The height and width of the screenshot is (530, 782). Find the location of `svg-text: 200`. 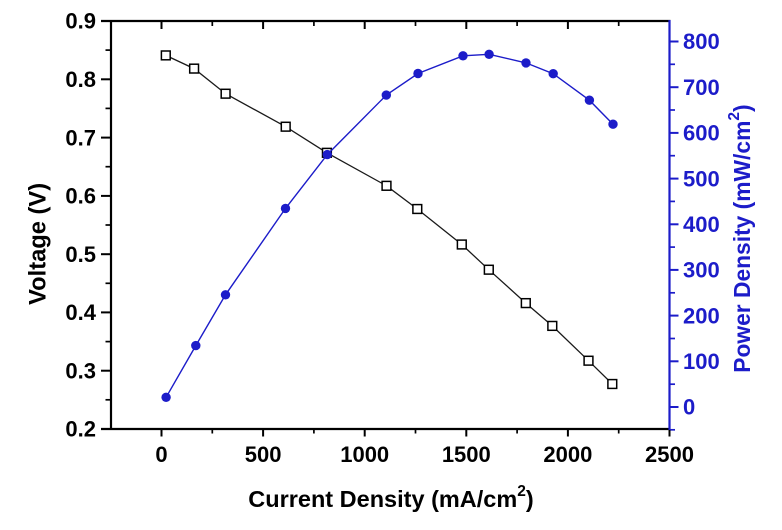

svg-text: 200 is located at coordinates (701, 315).